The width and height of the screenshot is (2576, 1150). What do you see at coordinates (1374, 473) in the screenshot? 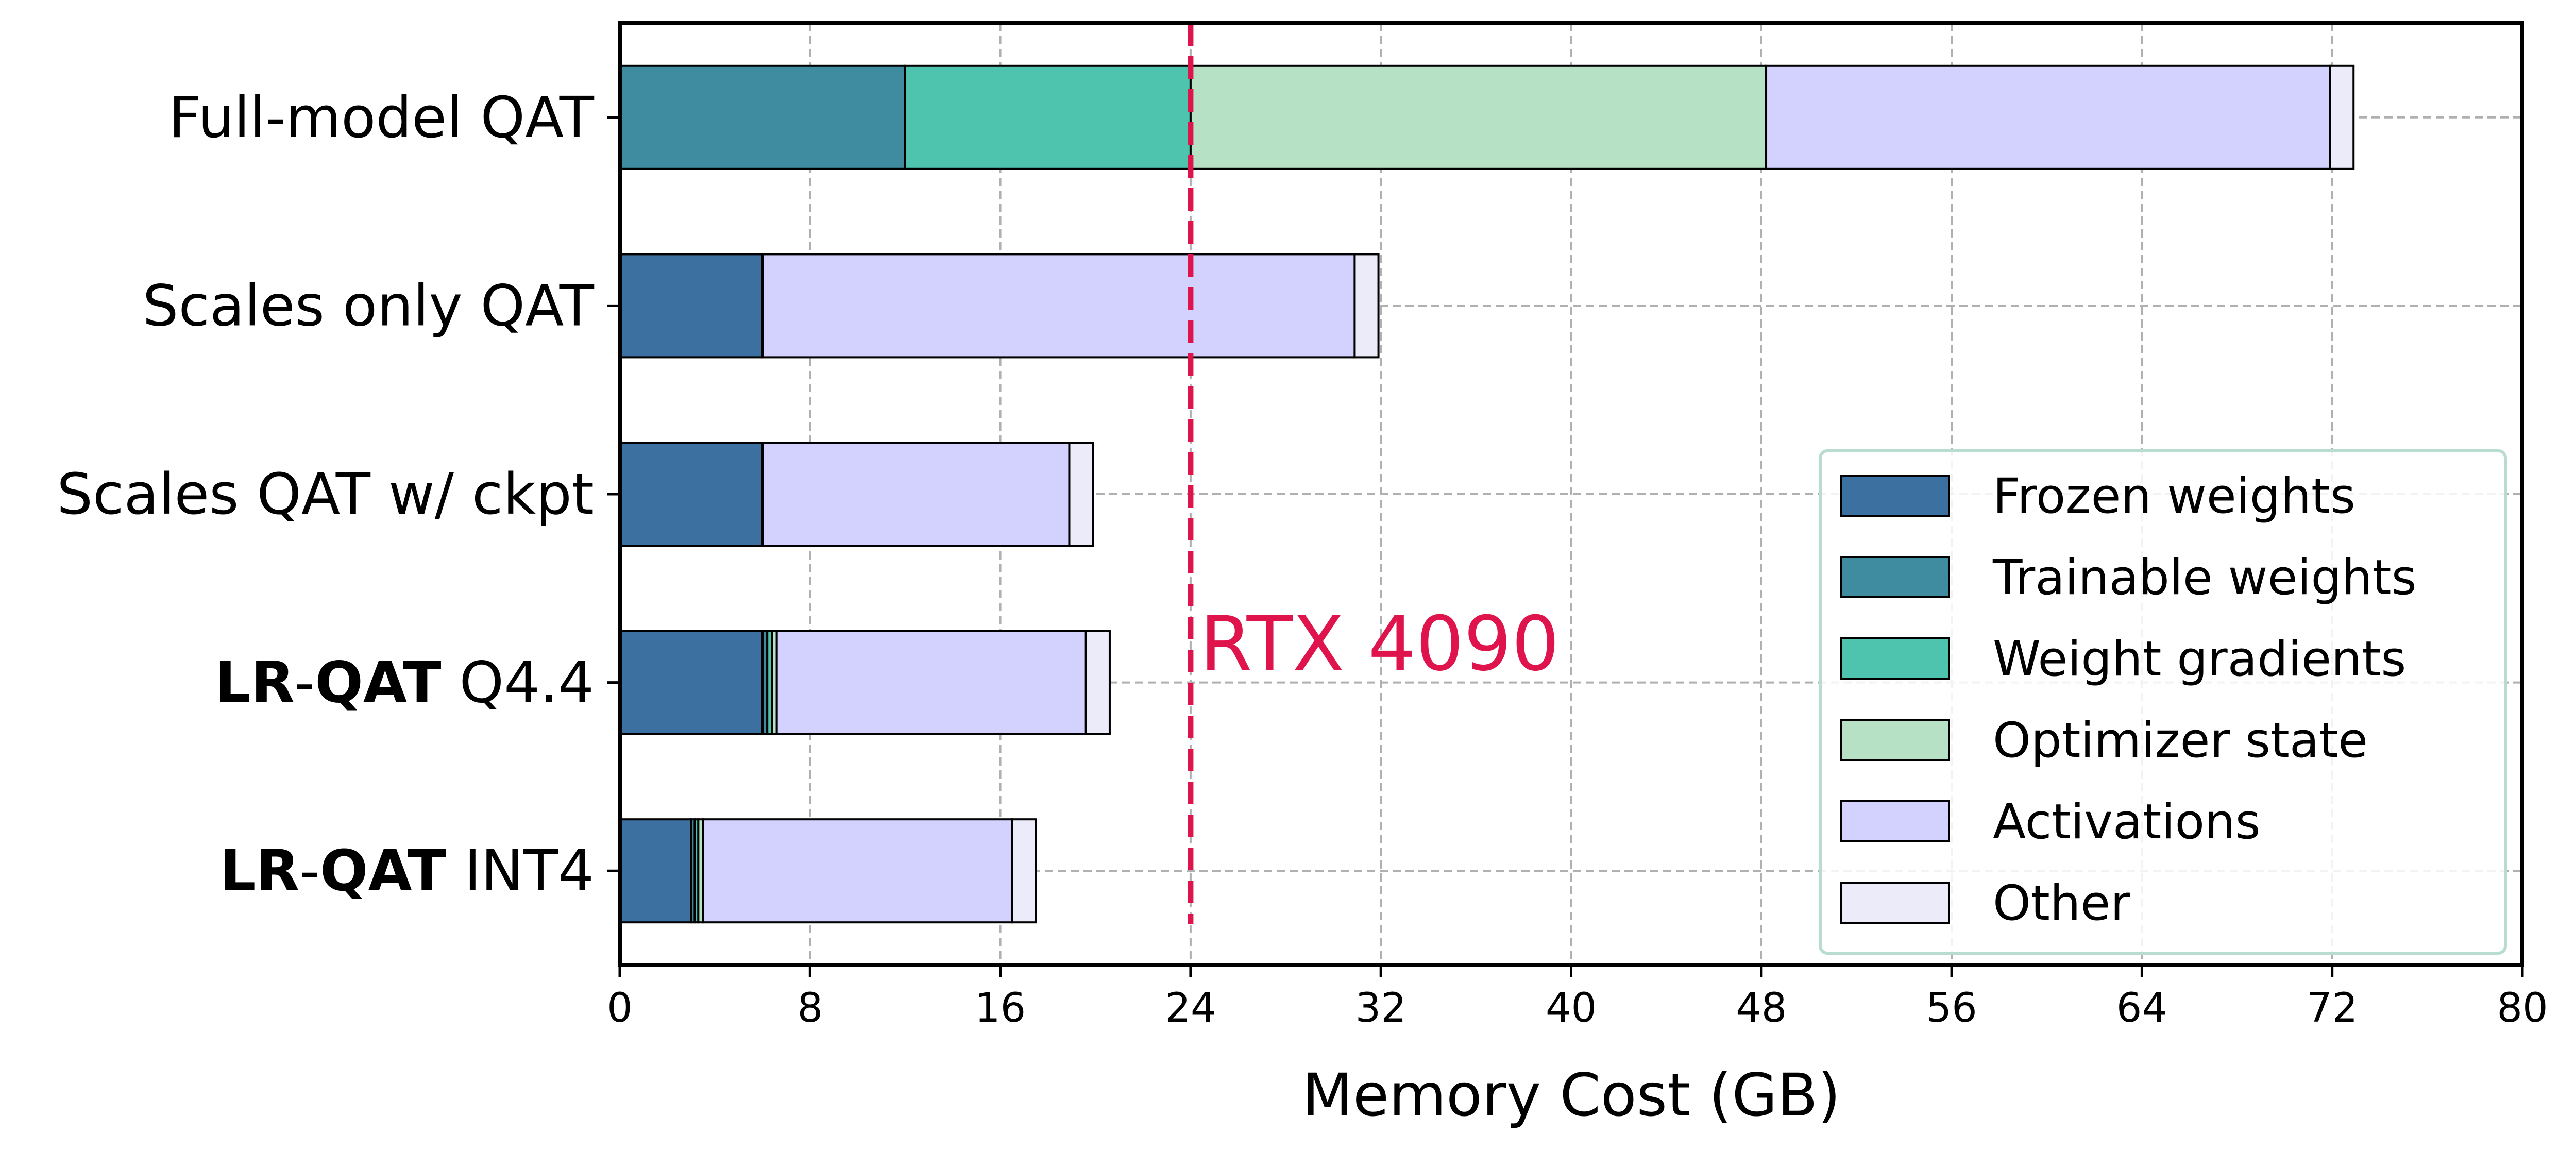
I see `reference-line-group: RTX 4090` at bounding box center [1374, 473].